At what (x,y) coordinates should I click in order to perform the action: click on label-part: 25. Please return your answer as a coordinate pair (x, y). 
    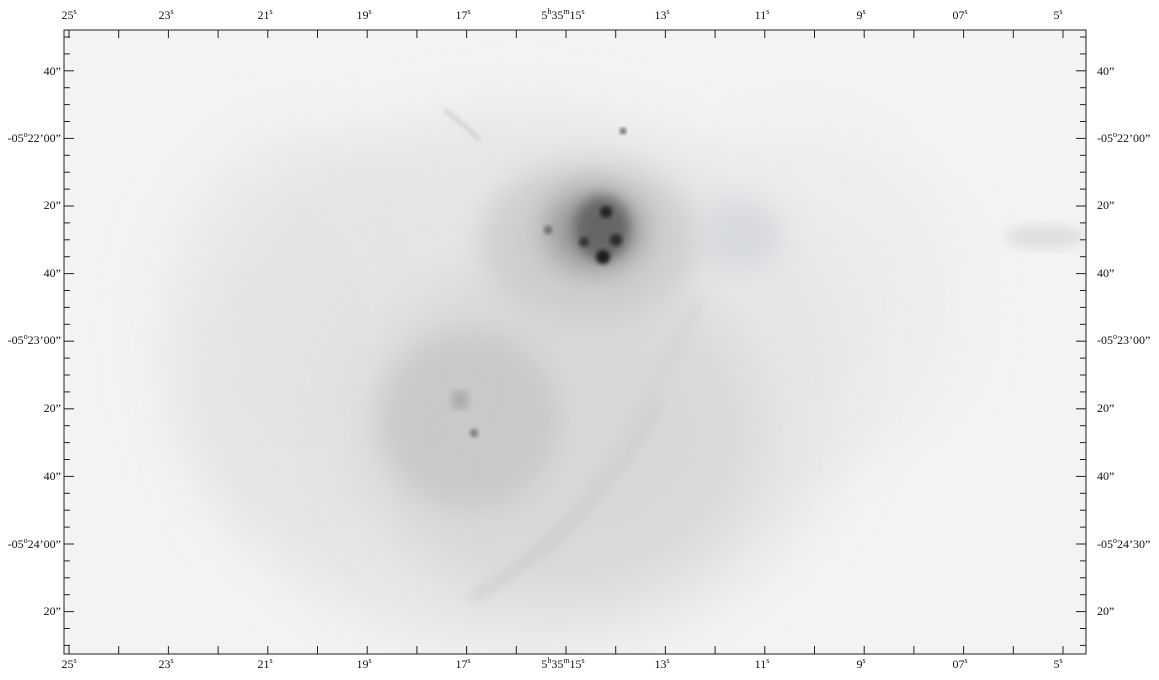
    Looking at the image, I should click on (67, 664).